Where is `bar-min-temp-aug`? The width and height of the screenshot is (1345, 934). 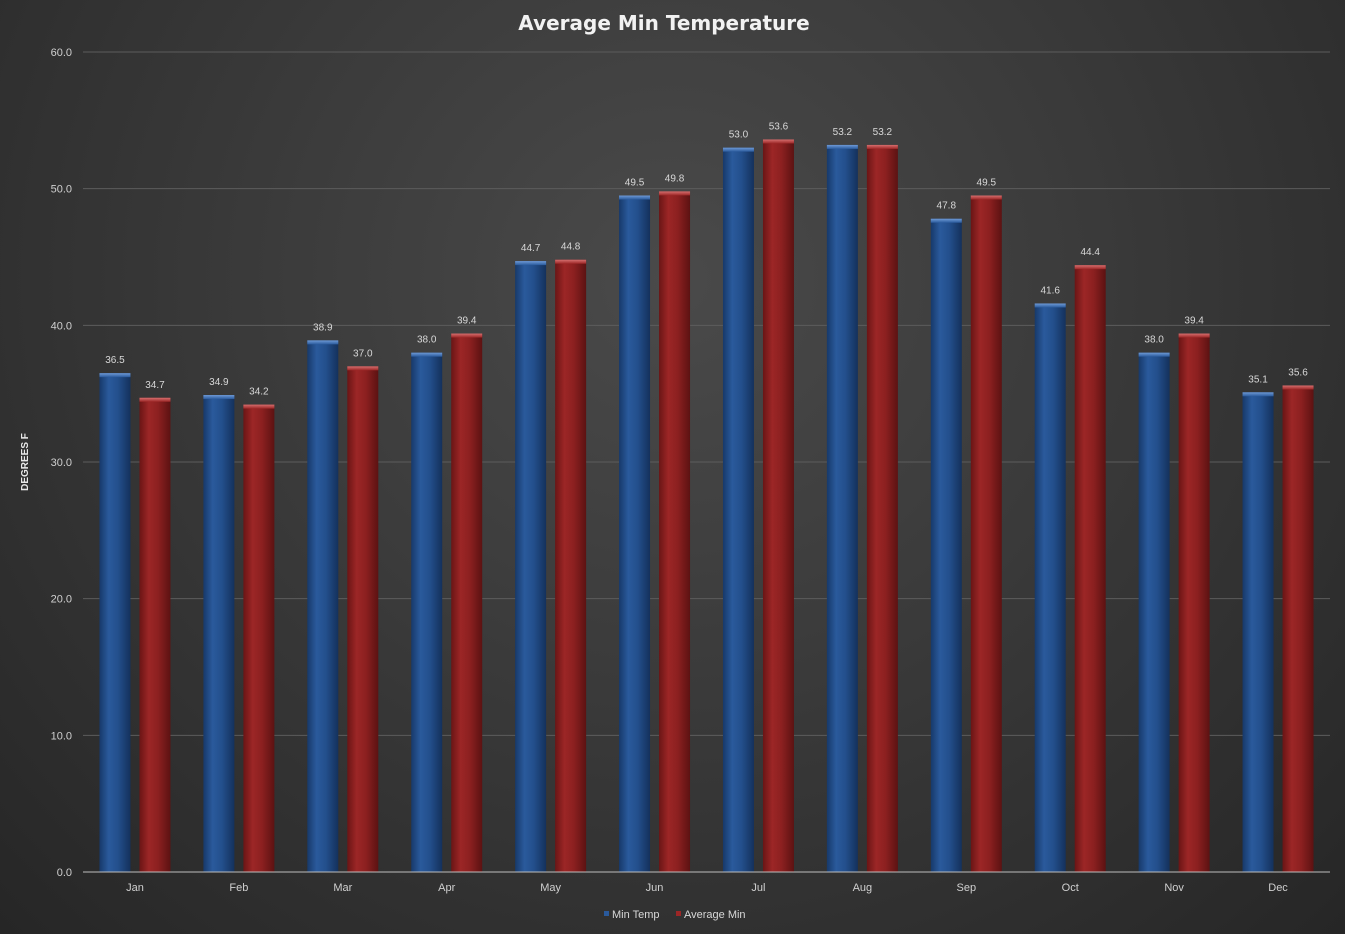 bar-min-temp-aug is located at coordinates (842, 508).